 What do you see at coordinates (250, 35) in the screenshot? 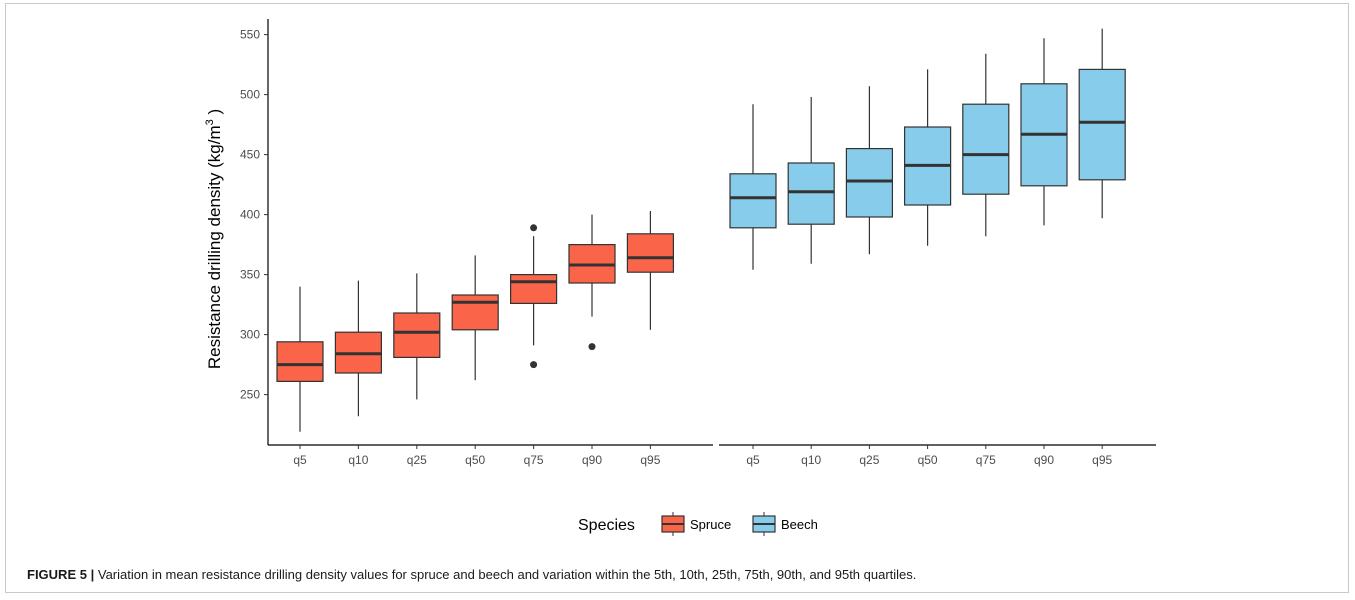
I see `y-tick-label: 550` at bounding box center [250, 35].